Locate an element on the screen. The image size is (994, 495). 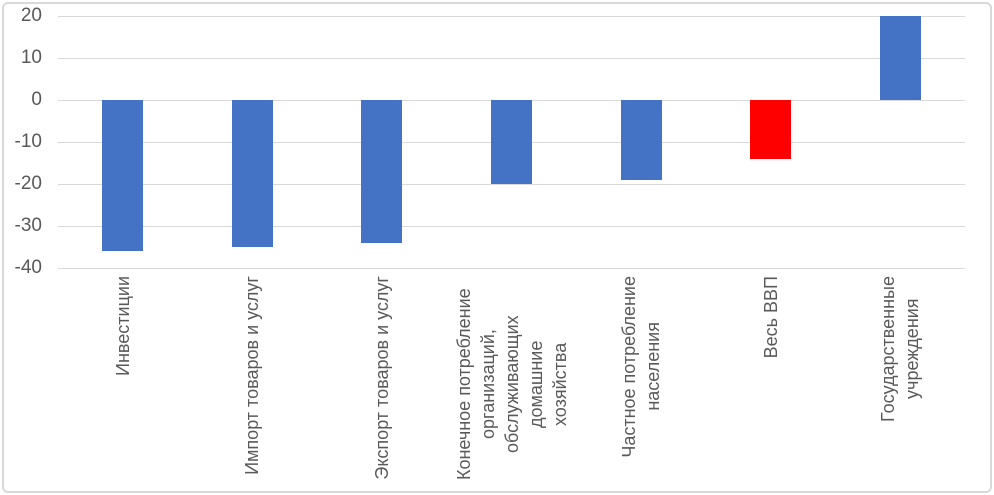
x-category-label: Инвестиции is located at coordinates (122, 326).